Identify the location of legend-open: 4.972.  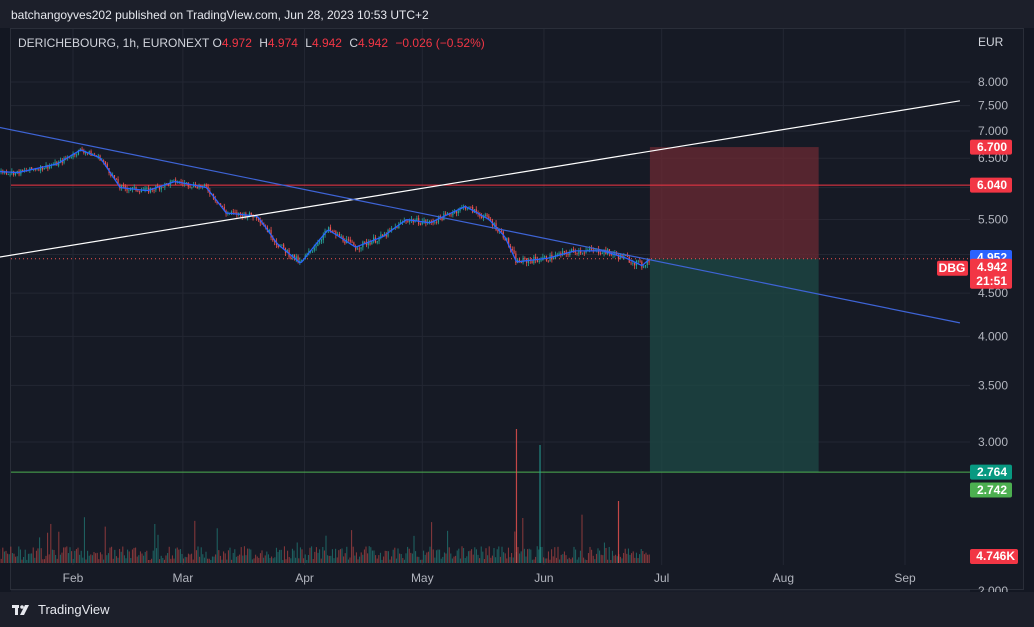
(236, 43).